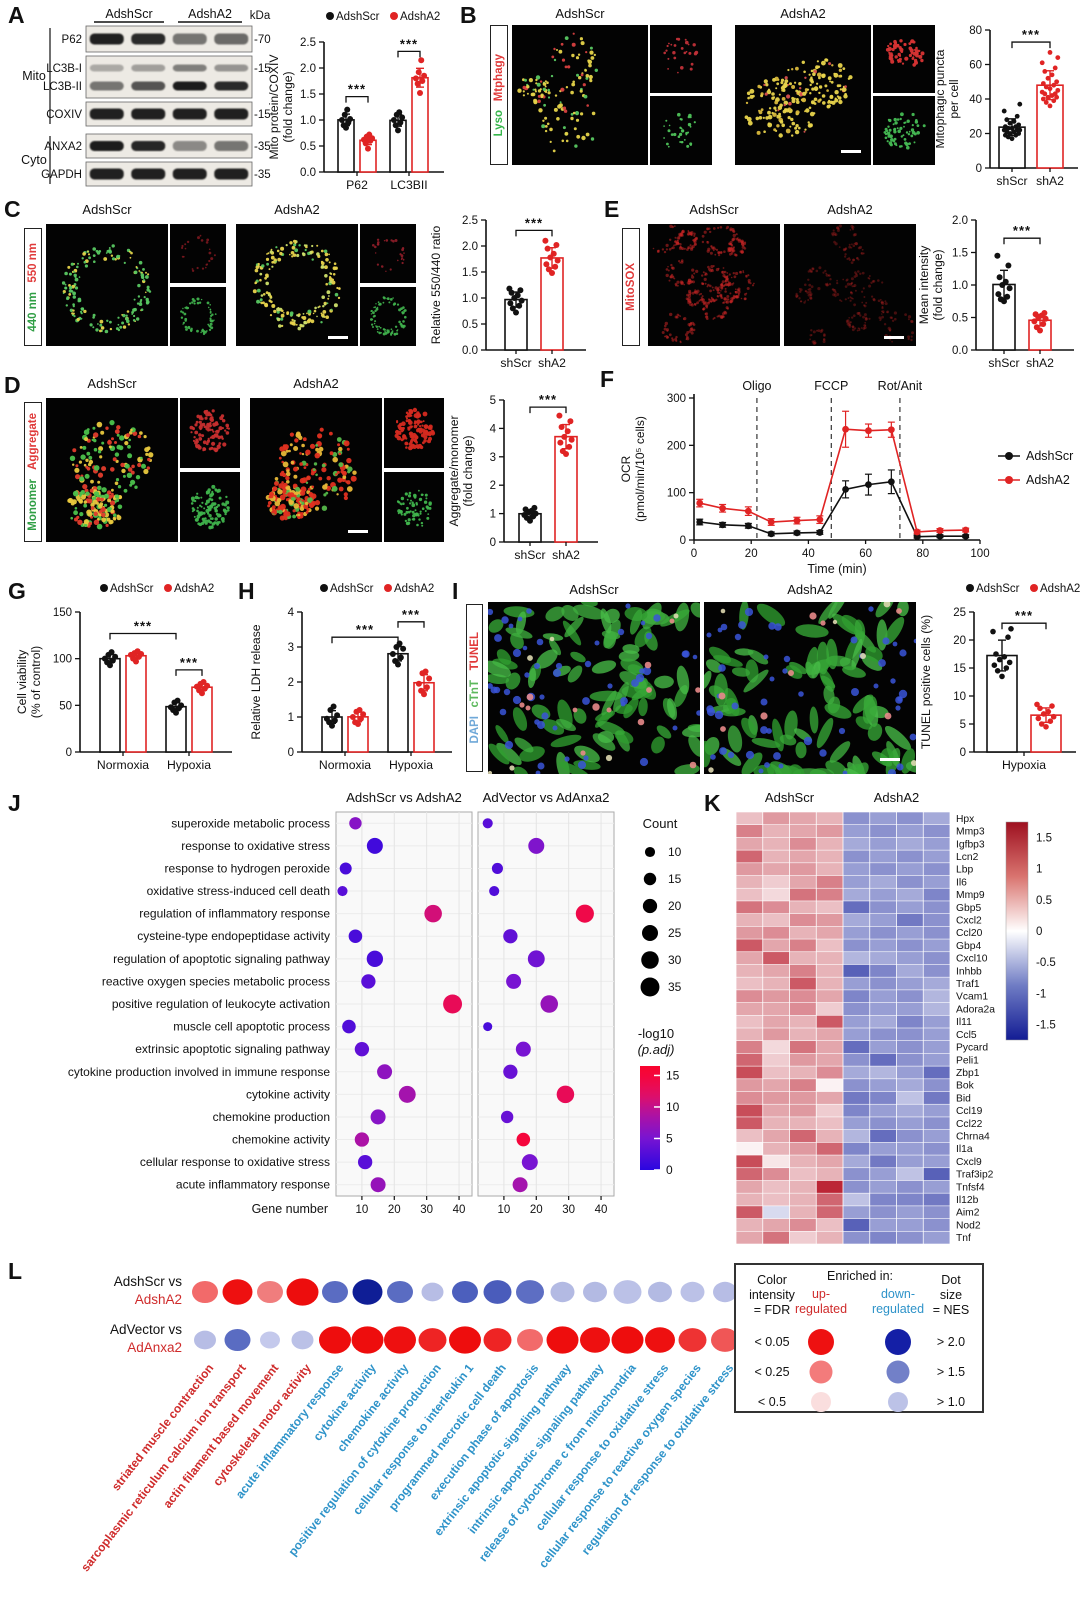 The width and height of the screenshot is (1080, 1597). What do you see at coordinates (967, 857) in the screenshot?
I see `svg-text: Lcn2` at bounding box center [967, 857].